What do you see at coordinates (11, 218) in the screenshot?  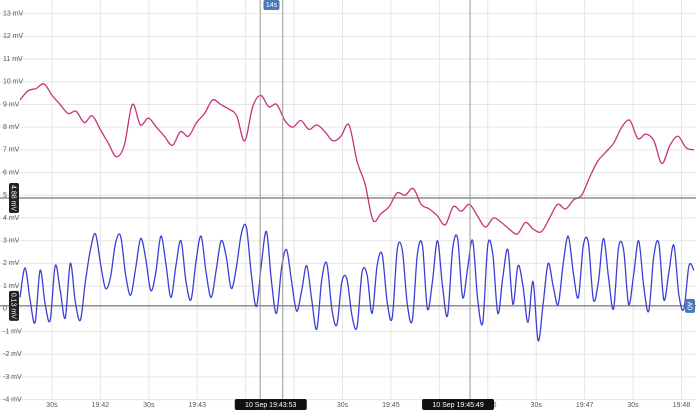 I see `y-tick-label: 4 mV` at bounding box center [11, 218].